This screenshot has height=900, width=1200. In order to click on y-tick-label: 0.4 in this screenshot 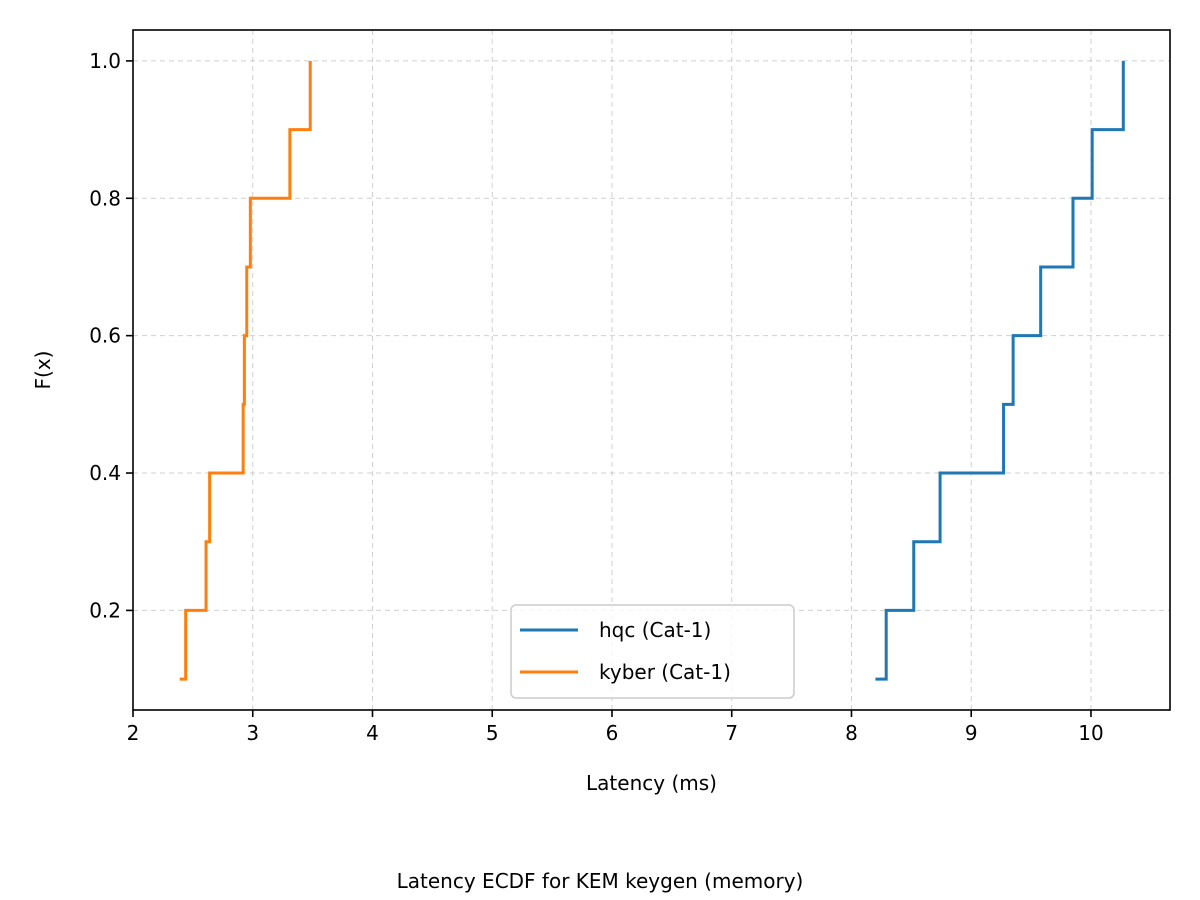, I will do `click(105, 473)`.